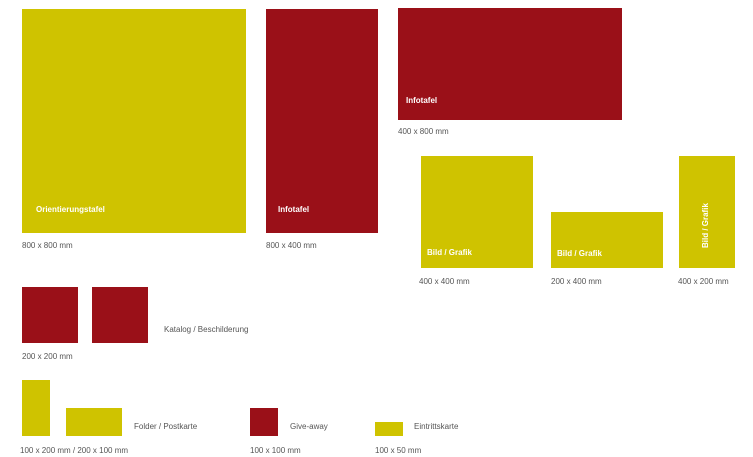 This screenshot has width=753, height=457. What do you see at coordinates (47, 245) in the screenshot?
I see `orientierungstafel-size: 800 x 800 mm` at bounding box center [47, 245].